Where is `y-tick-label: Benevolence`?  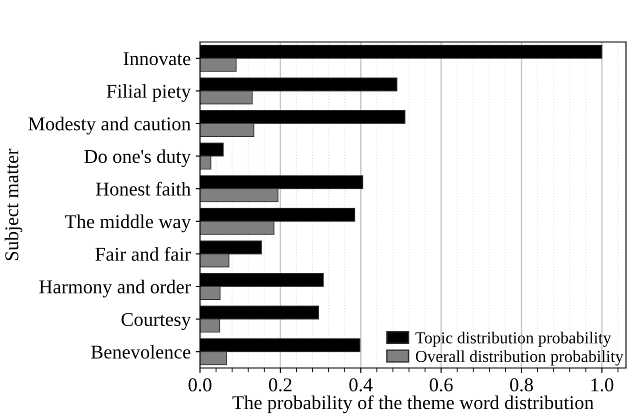 y-tick-label: Benevolence is located at coordinates (140, 351).